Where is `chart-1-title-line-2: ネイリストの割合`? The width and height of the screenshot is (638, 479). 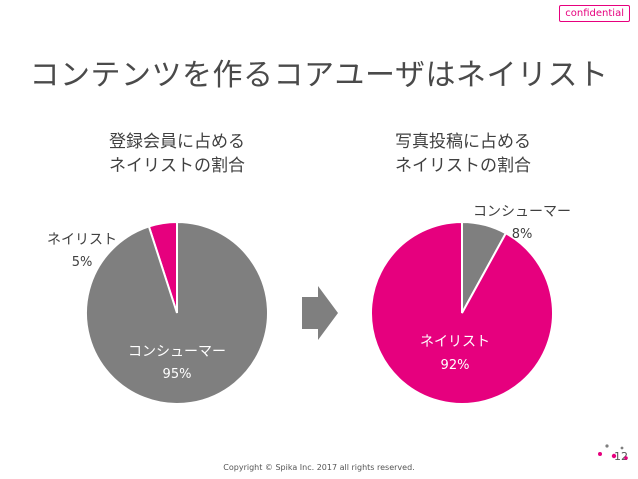
chart-1-title-line-2: ネイリストの割合 is located at coordinates (177, 166).